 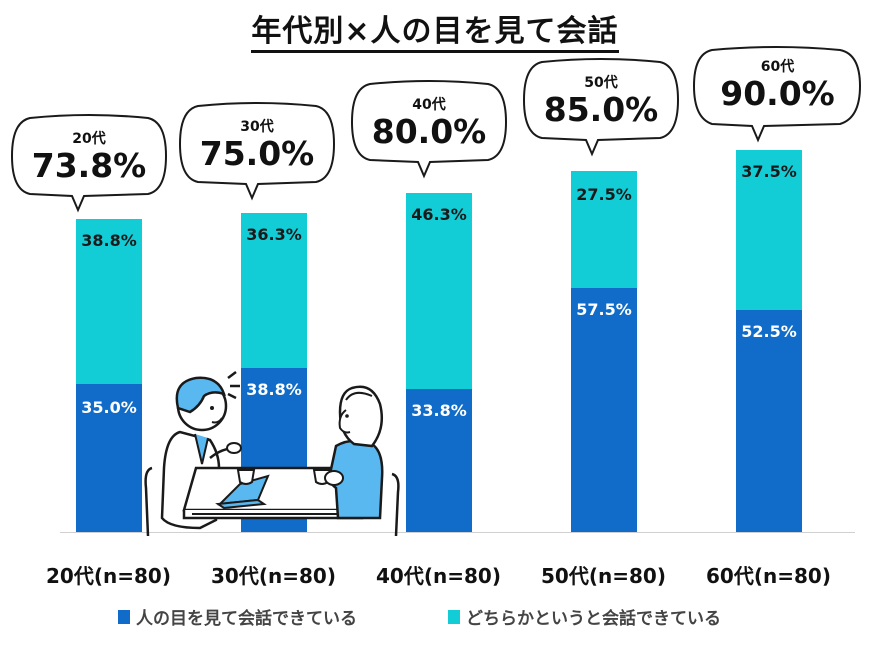 What do you see at coordinates (768, 576) in the screenshot?
I see `x-label-60s: 60代(n=80)` at bounding box center [768, 576].